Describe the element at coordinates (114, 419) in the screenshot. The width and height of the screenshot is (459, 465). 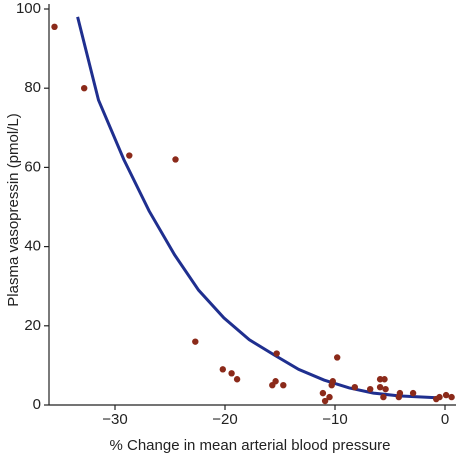
I see `x-tick-label: −30` at that location.